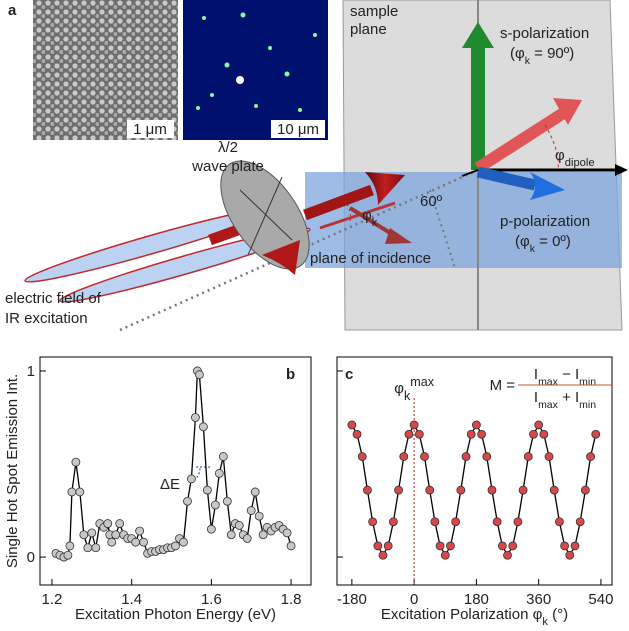 The height and width of the screenshot is (631, 629). Describe the element at coordinates (442, 229) in the screenshot. I see `guide` at that location.